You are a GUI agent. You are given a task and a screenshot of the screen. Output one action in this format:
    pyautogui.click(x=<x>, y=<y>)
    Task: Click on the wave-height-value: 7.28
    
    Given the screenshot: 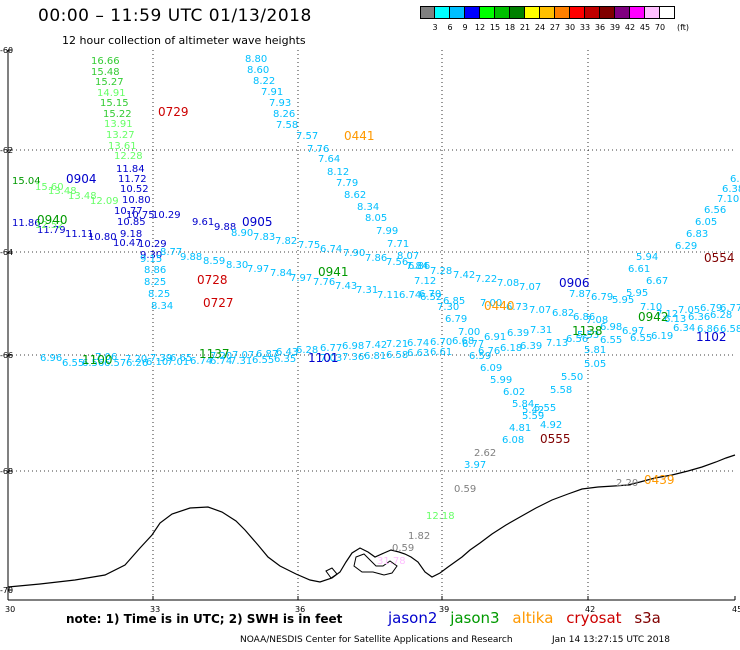 What is the action you would take?
    pyautogui.click(x=441, y=271)
    